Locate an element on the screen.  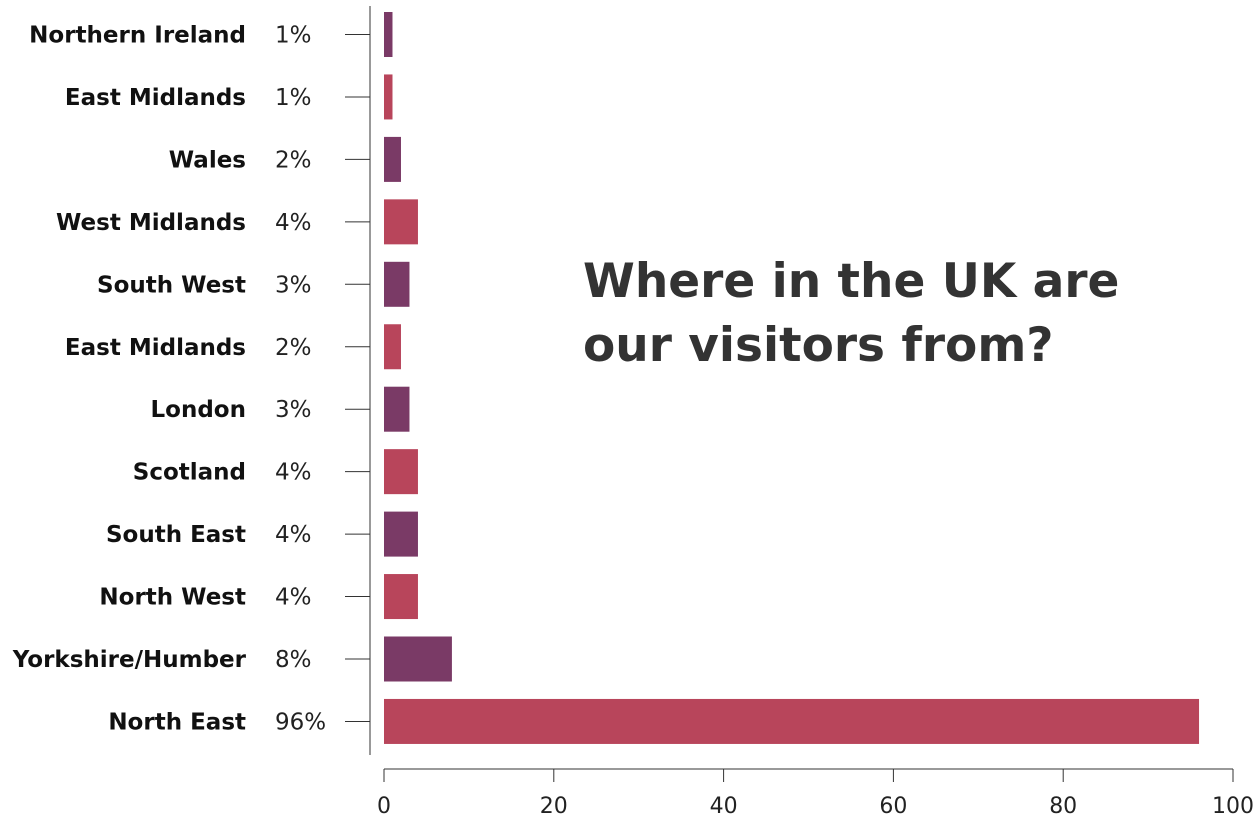
category-label: South East is located at coordinates (176, 535).